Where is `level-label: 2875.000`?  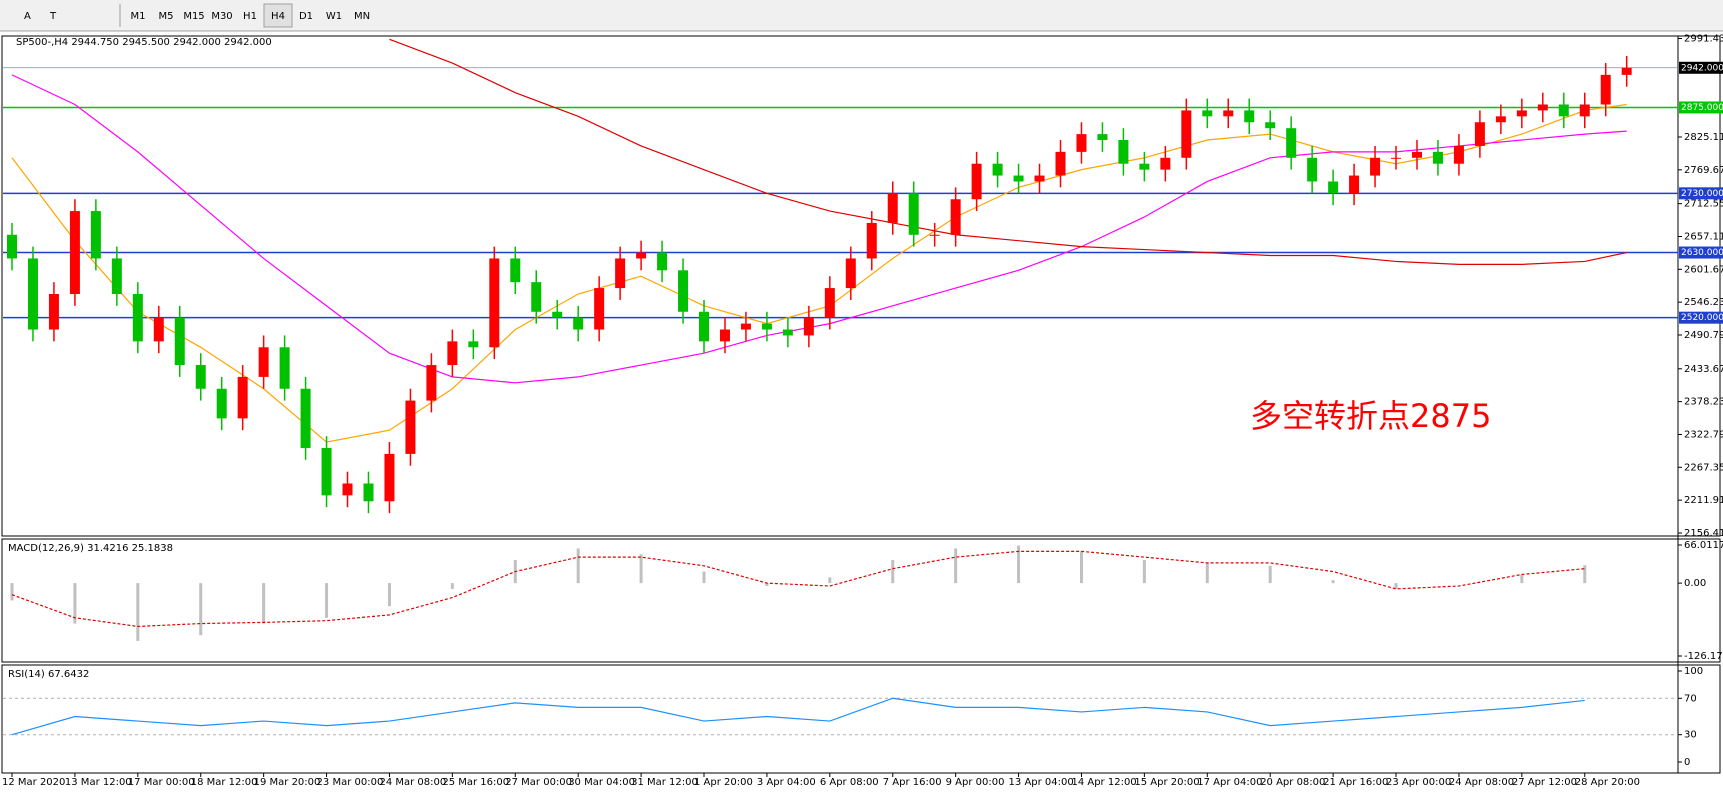 level-label: 2875.000 is located at coordinates (1702, 108).